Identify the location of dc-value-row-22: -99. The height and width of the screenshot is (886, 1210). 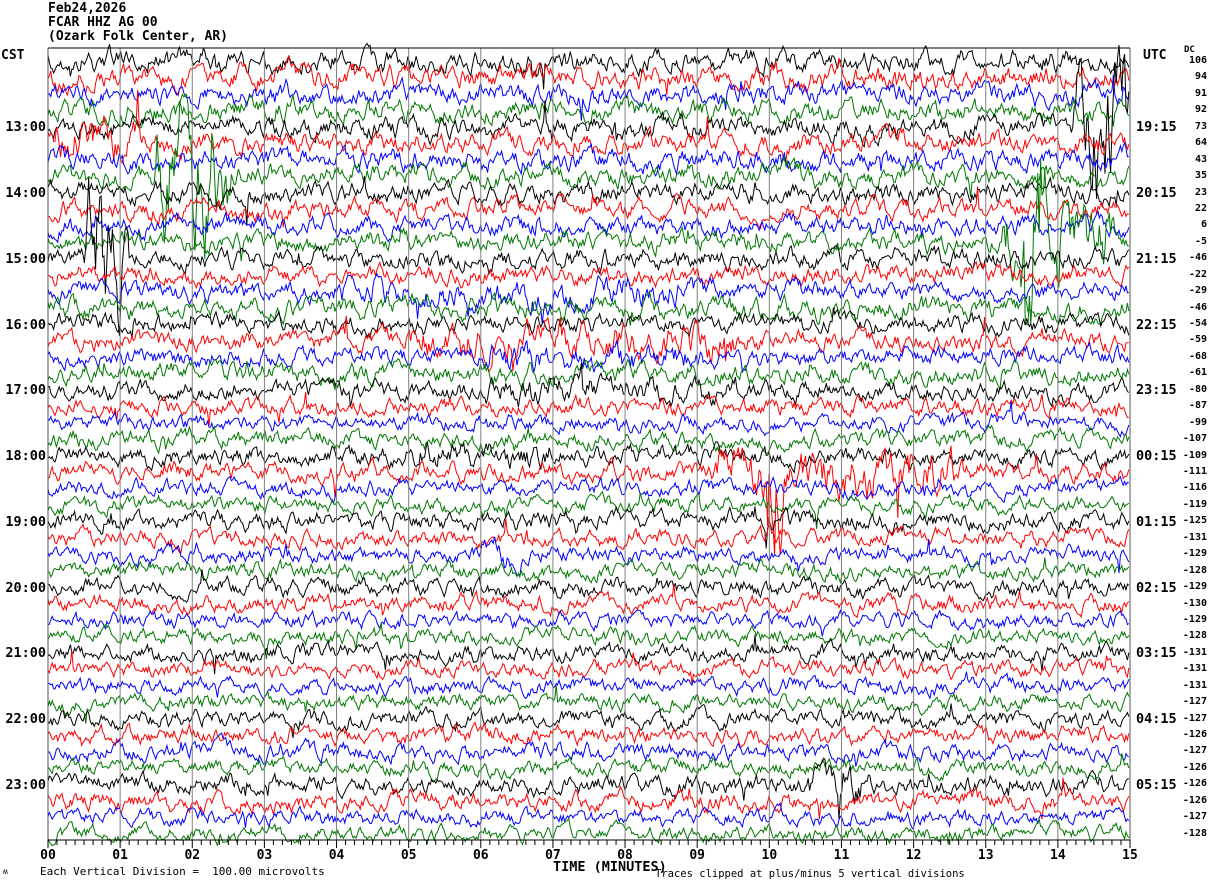
(1197, 422).